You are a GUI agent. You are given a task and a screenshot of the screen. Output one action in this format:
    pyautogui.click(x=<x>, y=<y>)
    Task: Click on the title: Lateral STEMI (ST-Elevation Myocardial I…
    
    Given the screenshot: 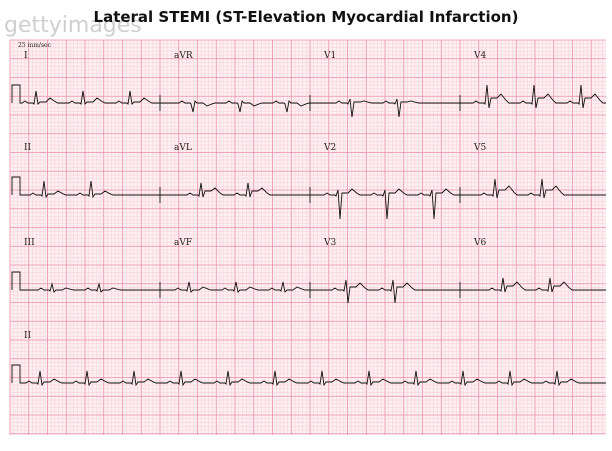 What is the action you would take?
    pyautogui.click(x=306, y=17)
    